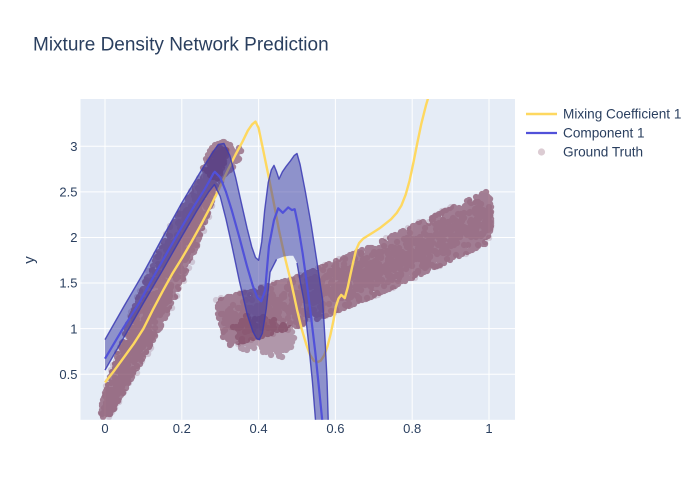 The height and width of the screenshot is (500, 700). What do you see at coordinates (335, 428) in the screenshot?
I see `svg-text: 0.6` at bounding box center [335, 428].